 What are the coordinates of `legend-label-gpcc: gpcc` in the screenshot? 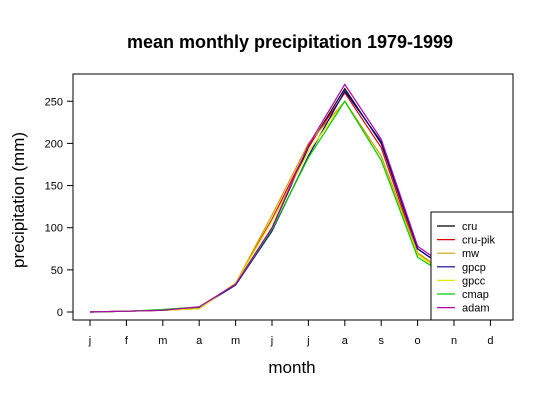 It's located at (474, 281).